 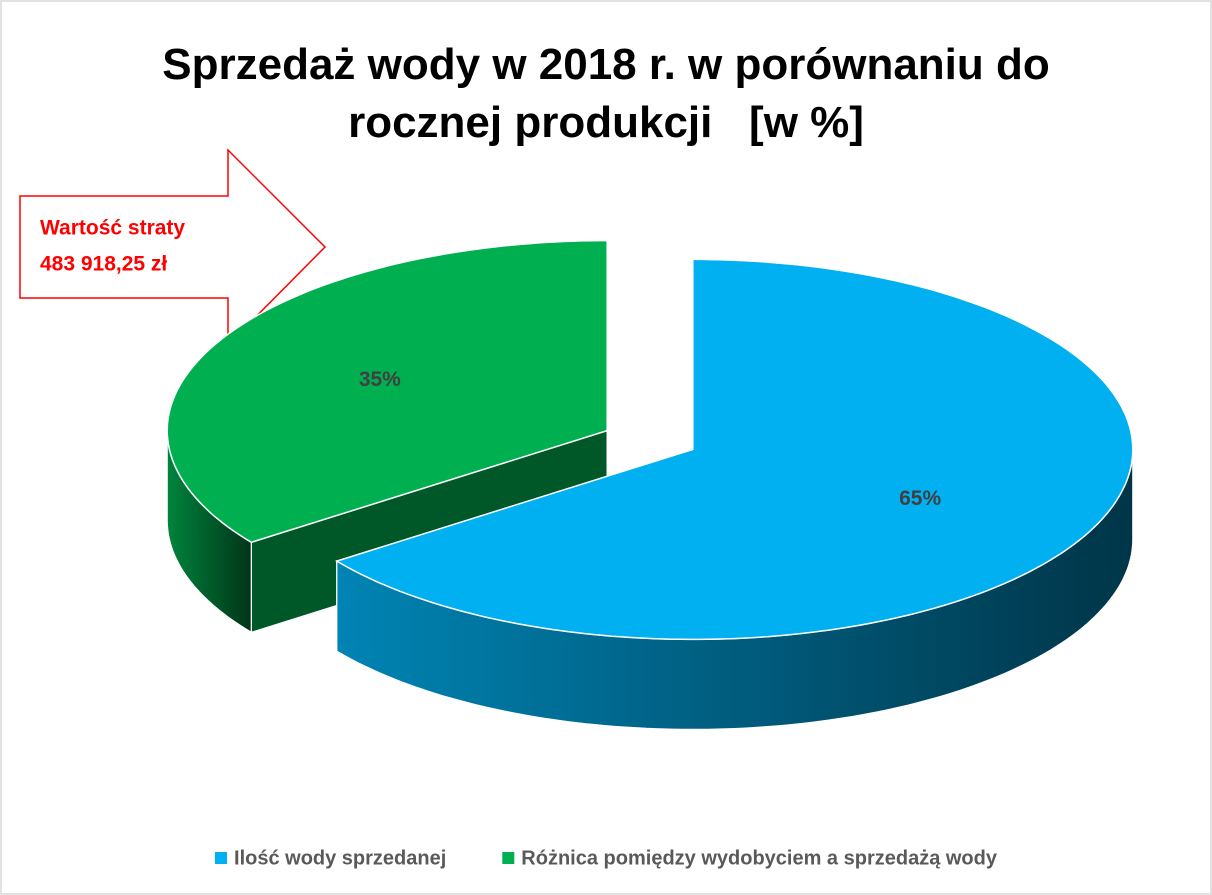 I want to click on annotation-arrow, so click(x=173, y=247).